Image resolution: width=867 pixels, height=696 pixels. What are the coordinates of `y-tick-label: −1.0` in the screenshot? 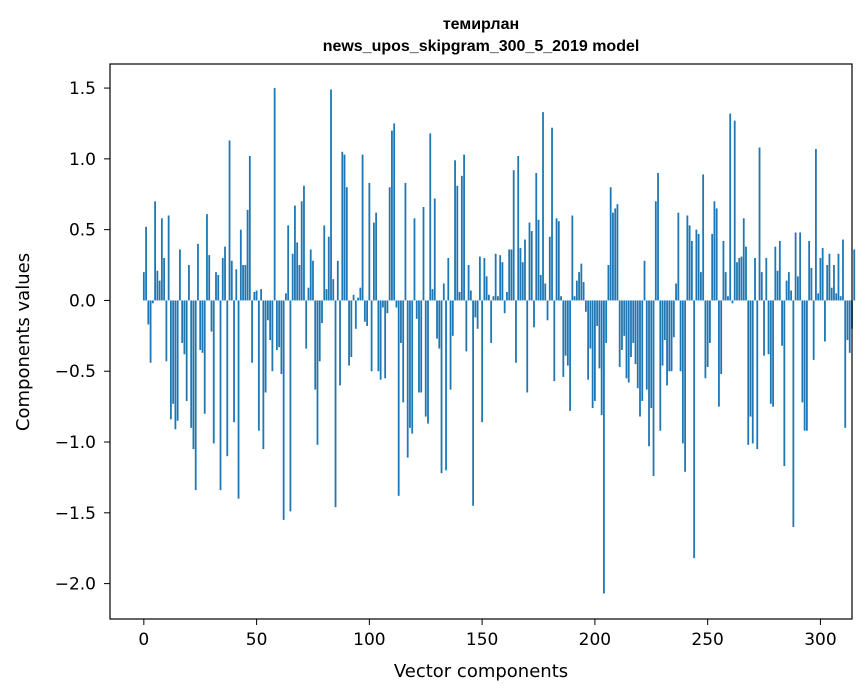 It's located at (75, 443).